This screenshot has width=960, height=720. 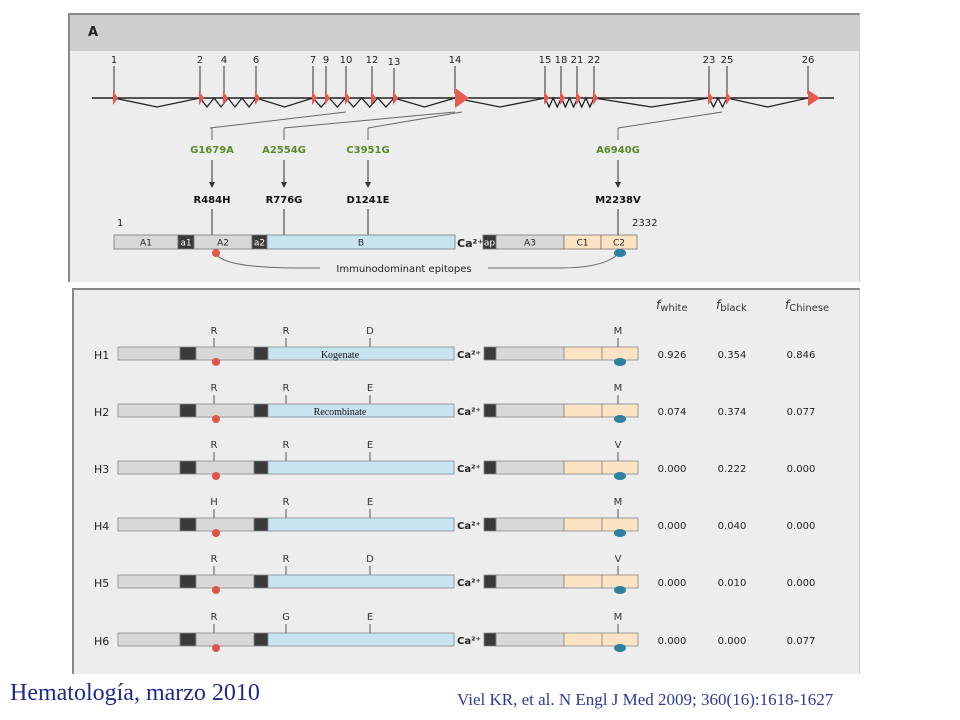 What do you see at coordinates (644, 223) in the screenshot?
I see `protein-end: 2332` at bounding box center [644, 223].